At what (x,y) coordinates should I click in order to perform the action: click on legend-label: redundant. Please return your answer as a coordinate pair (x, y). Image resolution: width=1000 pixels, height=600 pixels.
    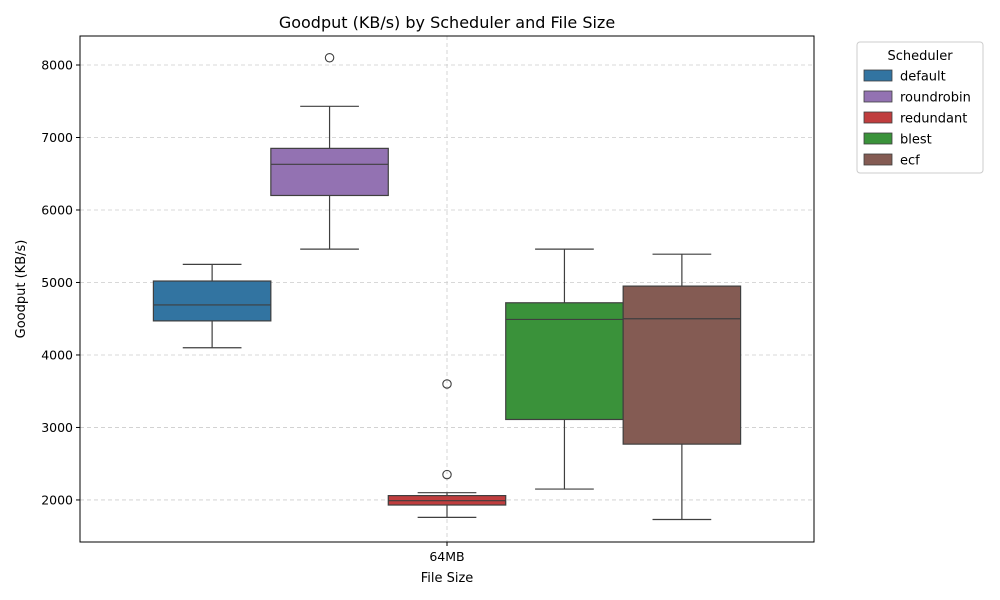
    Looking at the image, I should click on (933, 119).